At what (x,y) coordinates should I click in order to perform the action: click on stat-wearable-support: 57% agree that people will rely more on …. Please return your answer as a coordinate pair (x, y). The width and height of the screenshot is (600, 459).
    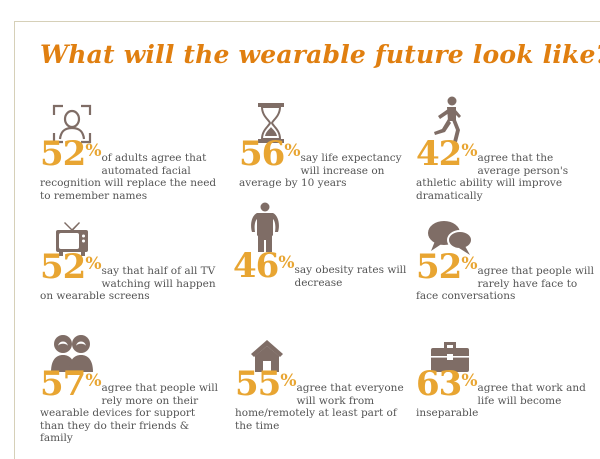
    Looking at the image, I should click on (130, 385).